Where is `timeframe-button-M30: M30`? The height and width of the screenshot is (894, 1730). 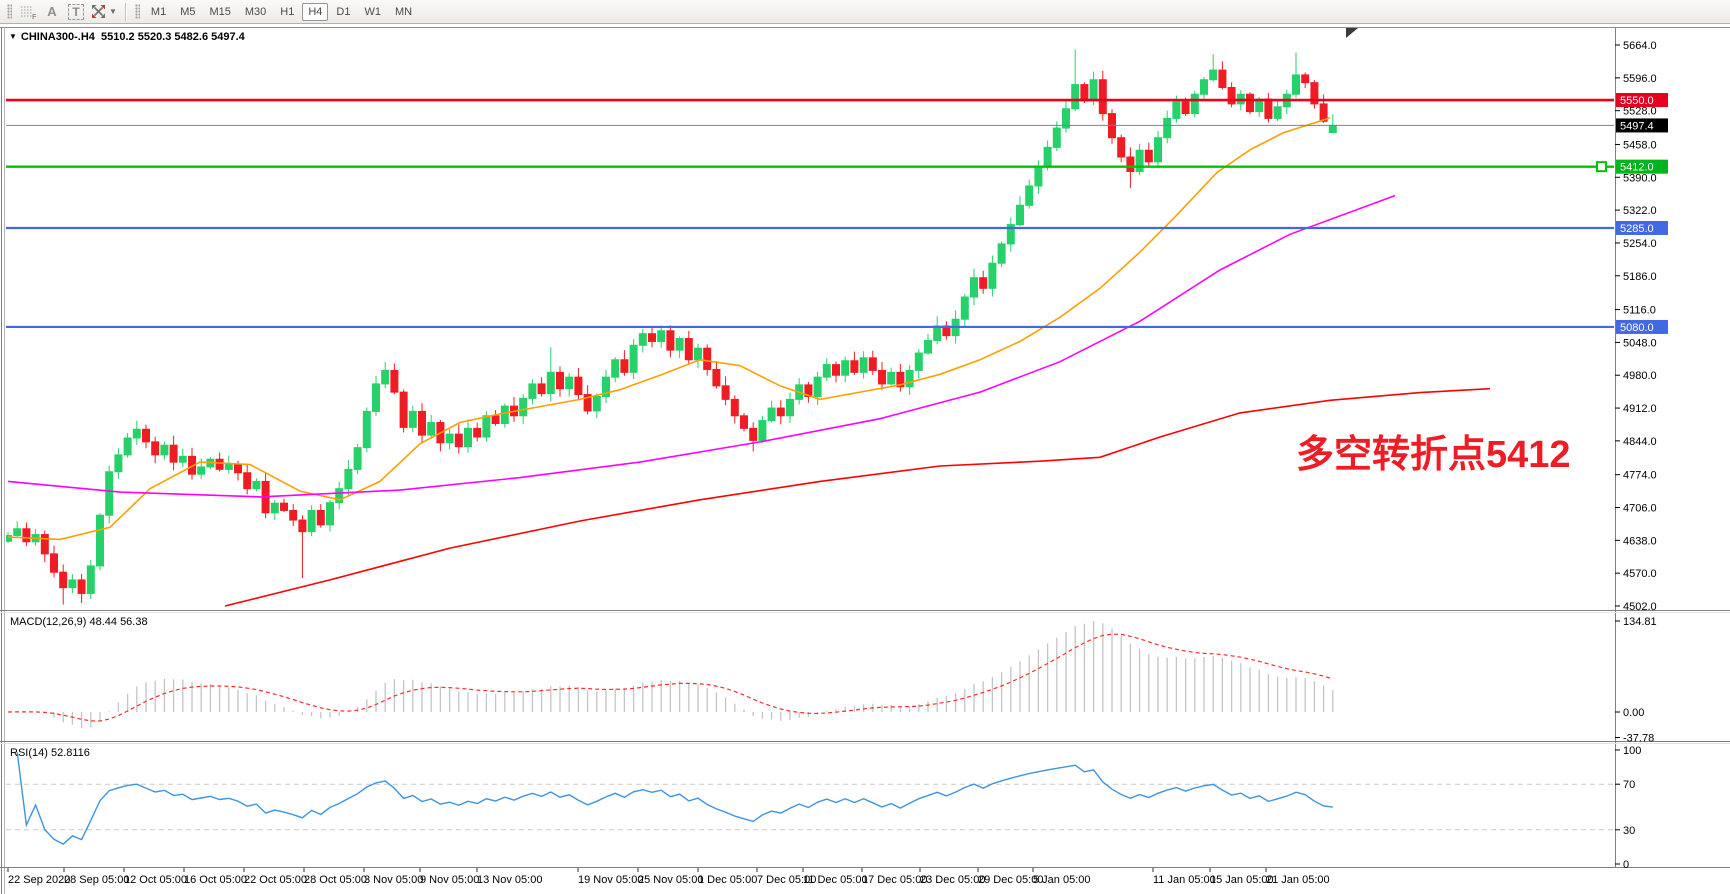 timeframe-button-M30: M30 is located at coordinates (255, 12).